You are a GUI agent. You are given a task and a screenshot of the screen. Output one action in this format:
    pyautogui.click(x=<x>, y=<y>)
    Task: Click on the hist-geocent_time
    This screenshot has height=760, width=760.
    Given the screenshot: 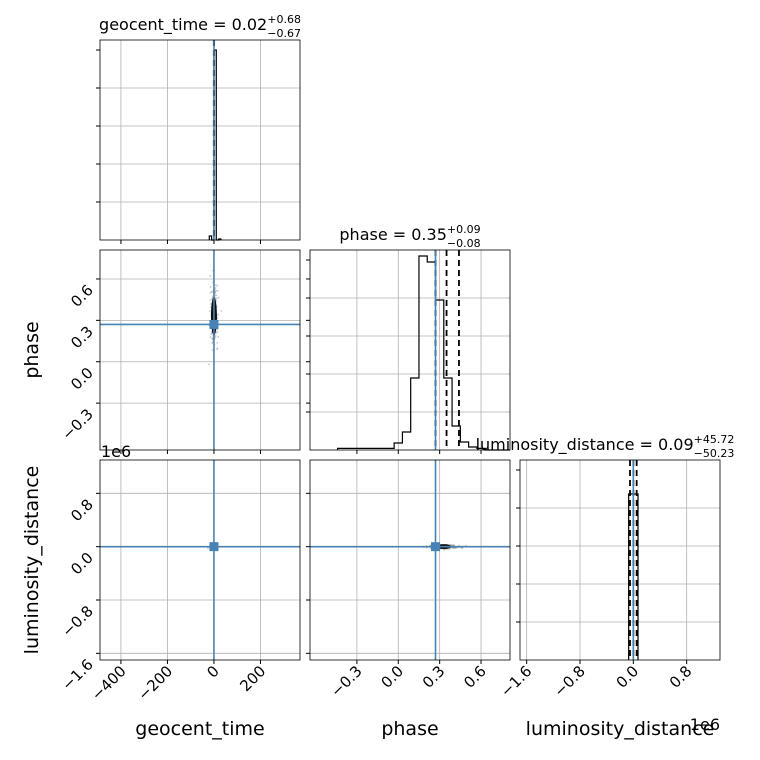 What is the action you would take?
    pyautogui.click(x=215, y=145)
    